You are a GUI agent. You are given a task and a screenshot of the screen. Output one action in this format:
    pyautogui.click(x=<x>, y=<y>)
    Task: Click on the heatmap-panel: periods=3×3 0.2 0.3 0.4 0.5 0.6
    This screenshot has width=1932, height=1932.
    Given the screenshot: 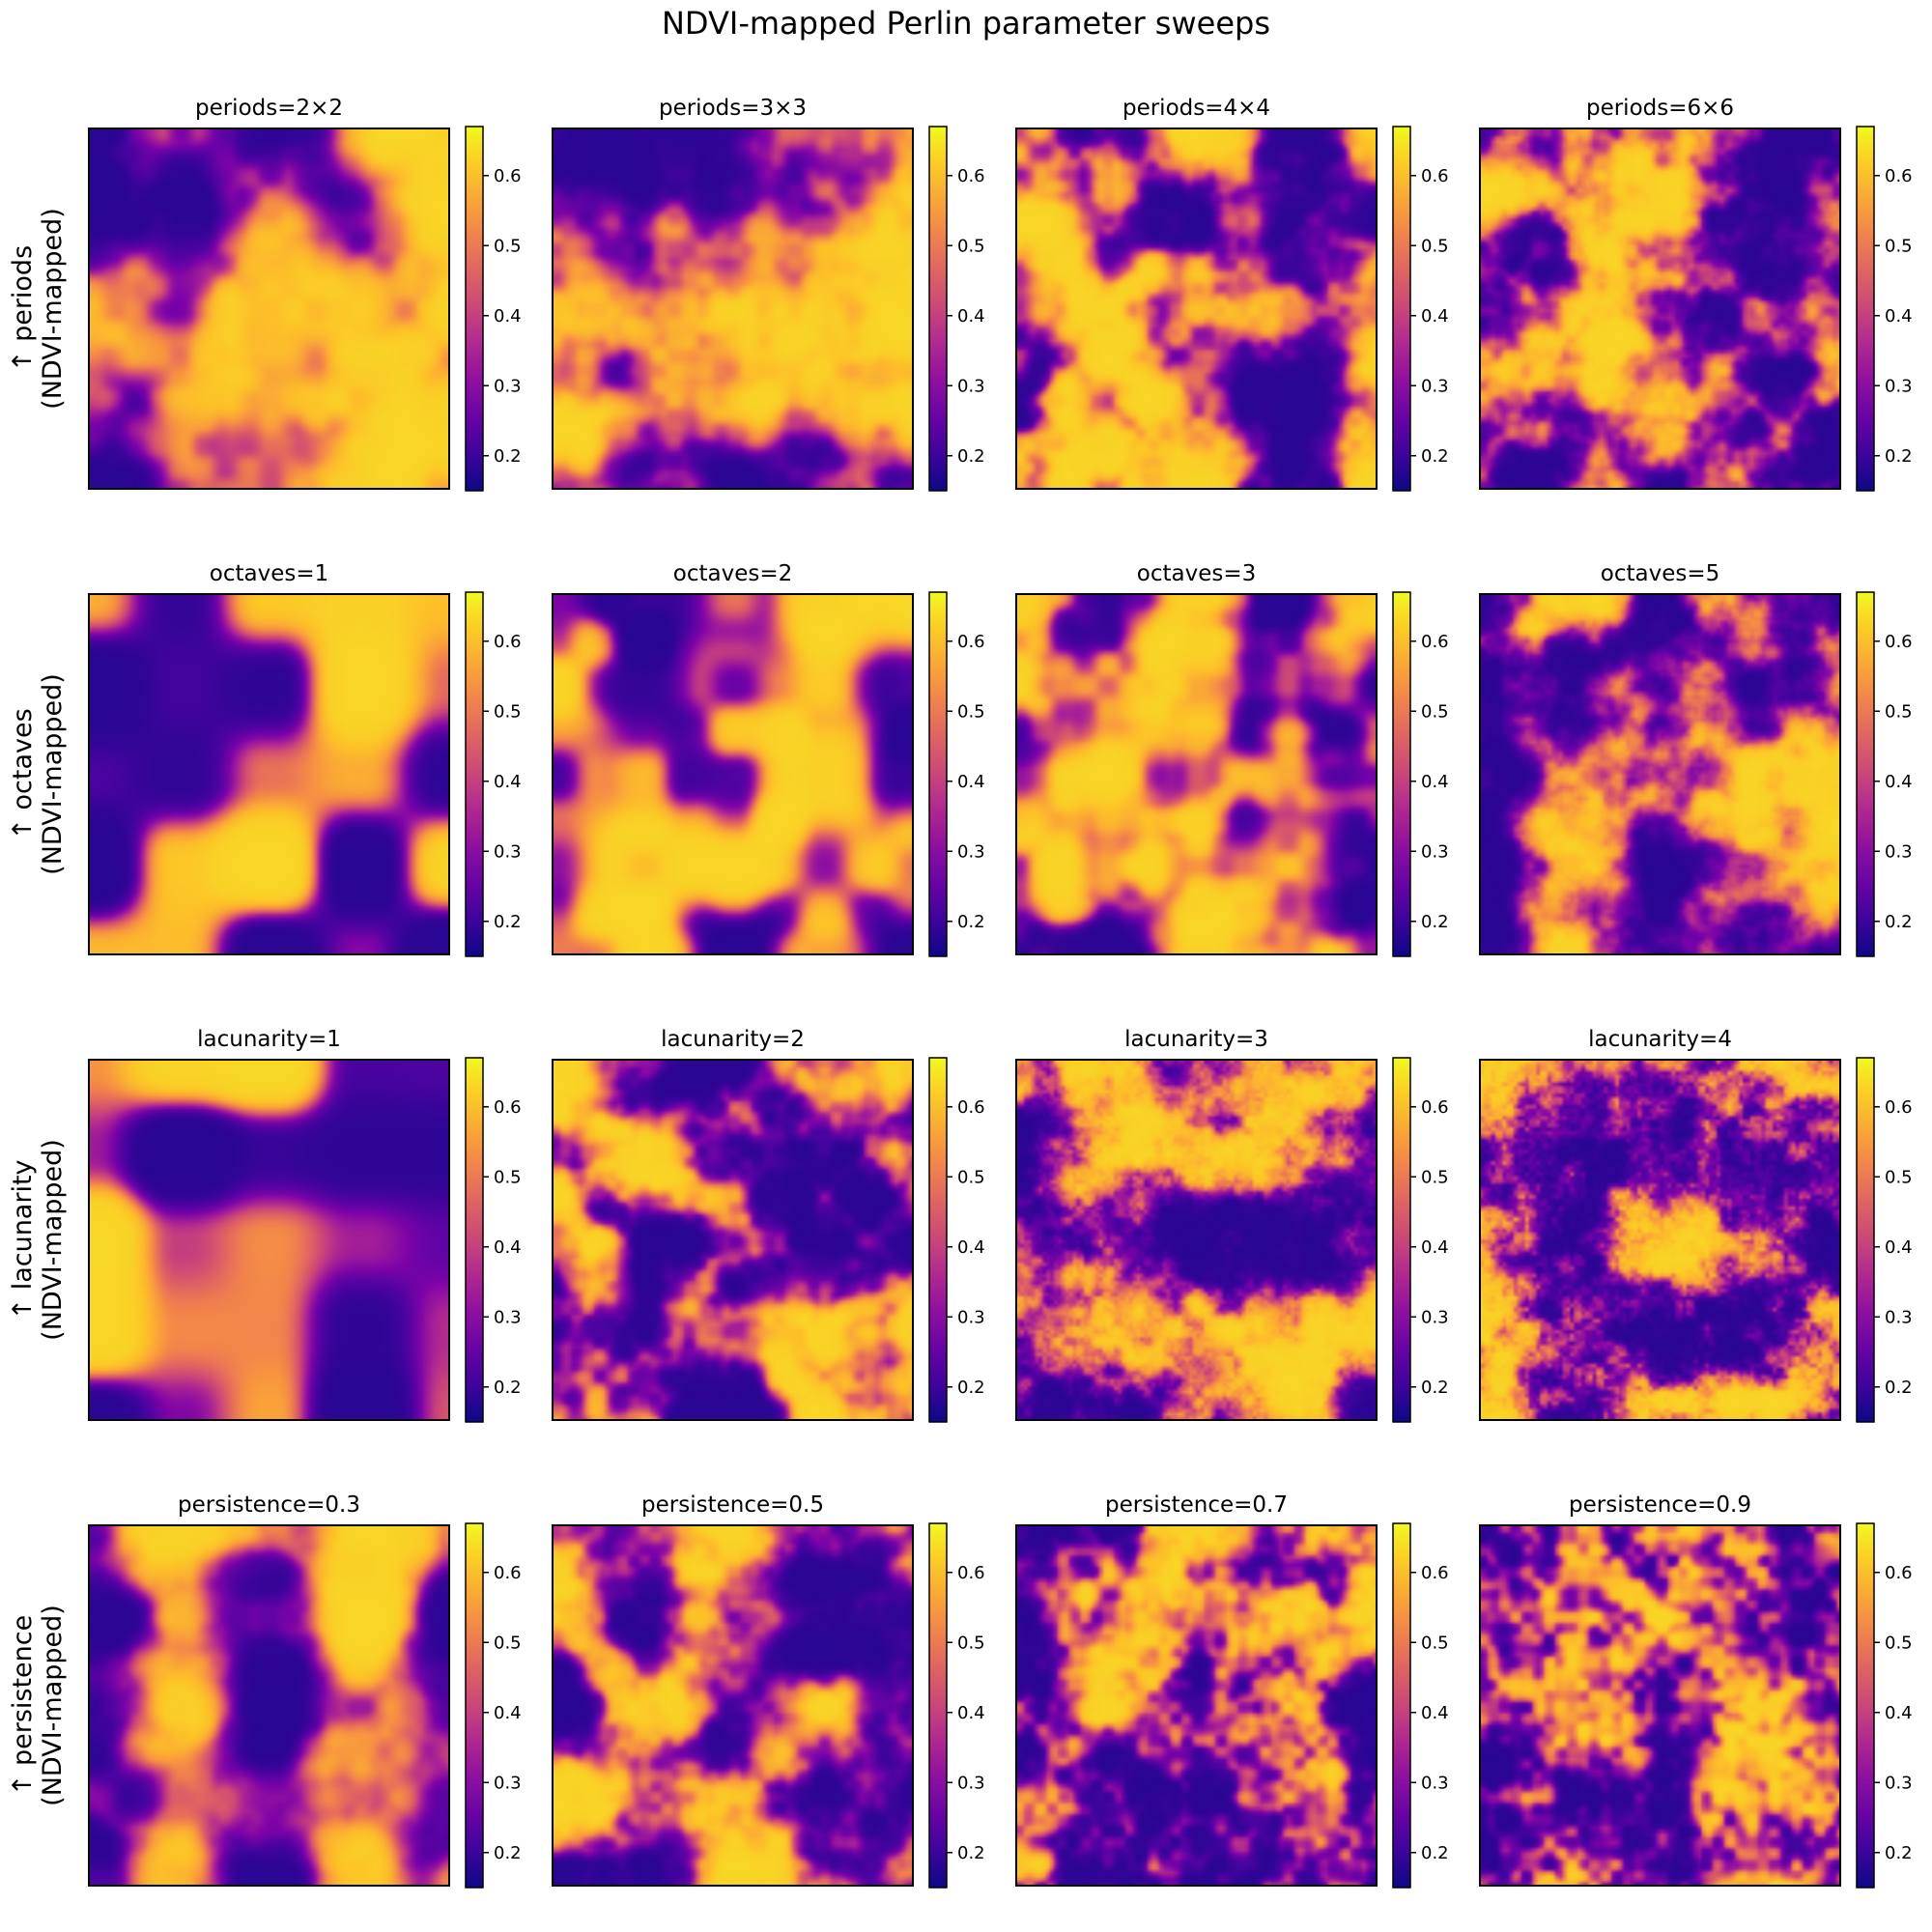 What is the action you would take?
    pyautogui.click(x=768, y=294)
    